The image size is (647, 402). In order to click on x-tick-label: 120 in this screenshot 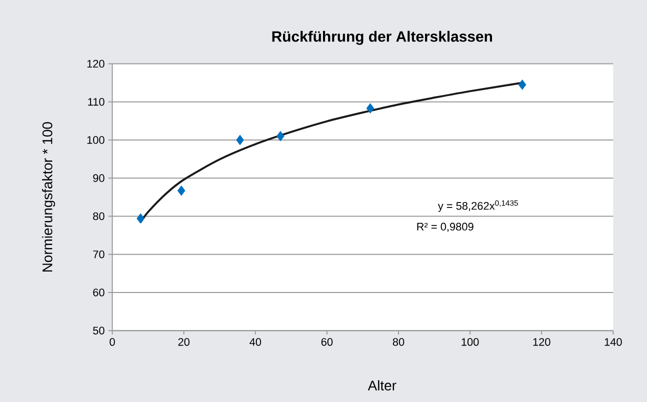, I will do `click(541, 342)`.